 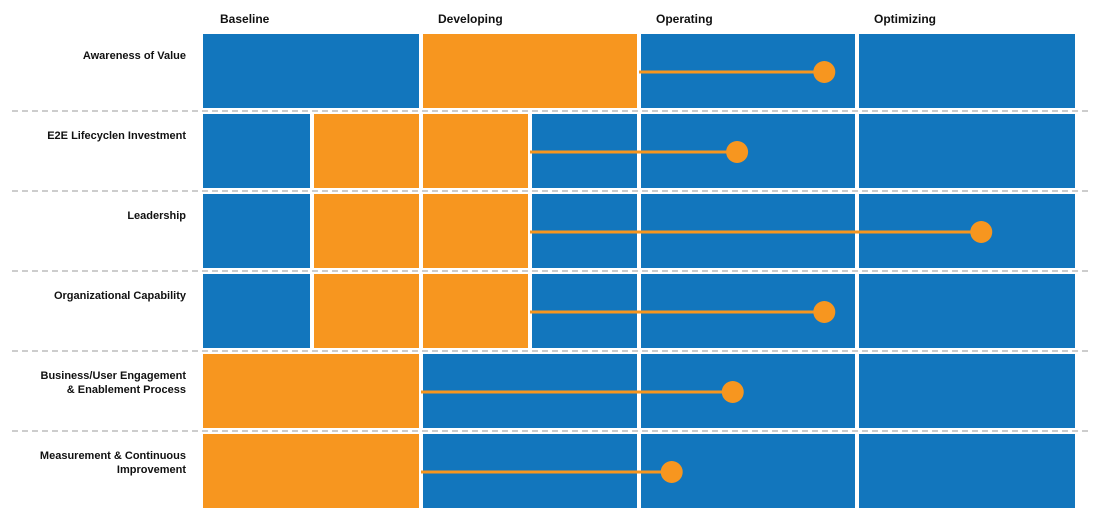 I want to click on row-label: E2E Lifecyclen Investment, so click(x=116, y=136).